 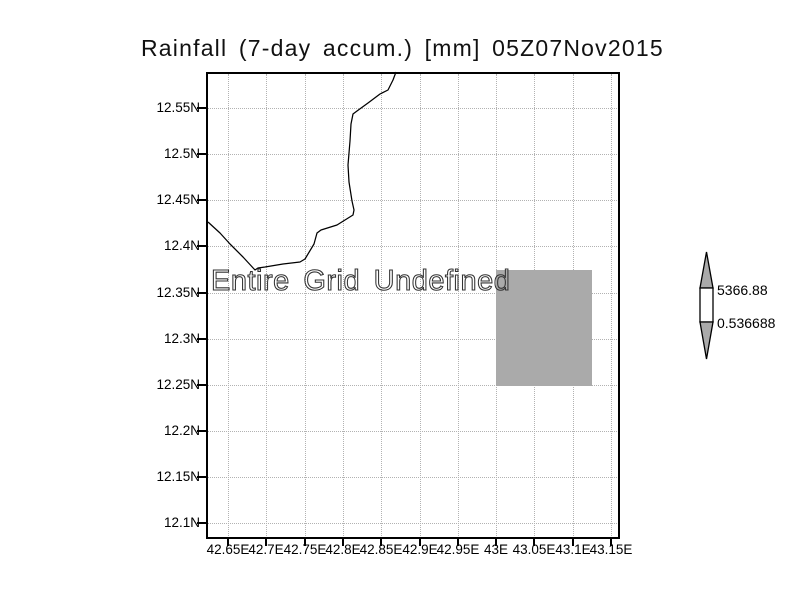 What do you see at coordinates (181, 338) in the screenshot?
I see `y-axis-label: 12.3N` at bounding box center [181, 338].